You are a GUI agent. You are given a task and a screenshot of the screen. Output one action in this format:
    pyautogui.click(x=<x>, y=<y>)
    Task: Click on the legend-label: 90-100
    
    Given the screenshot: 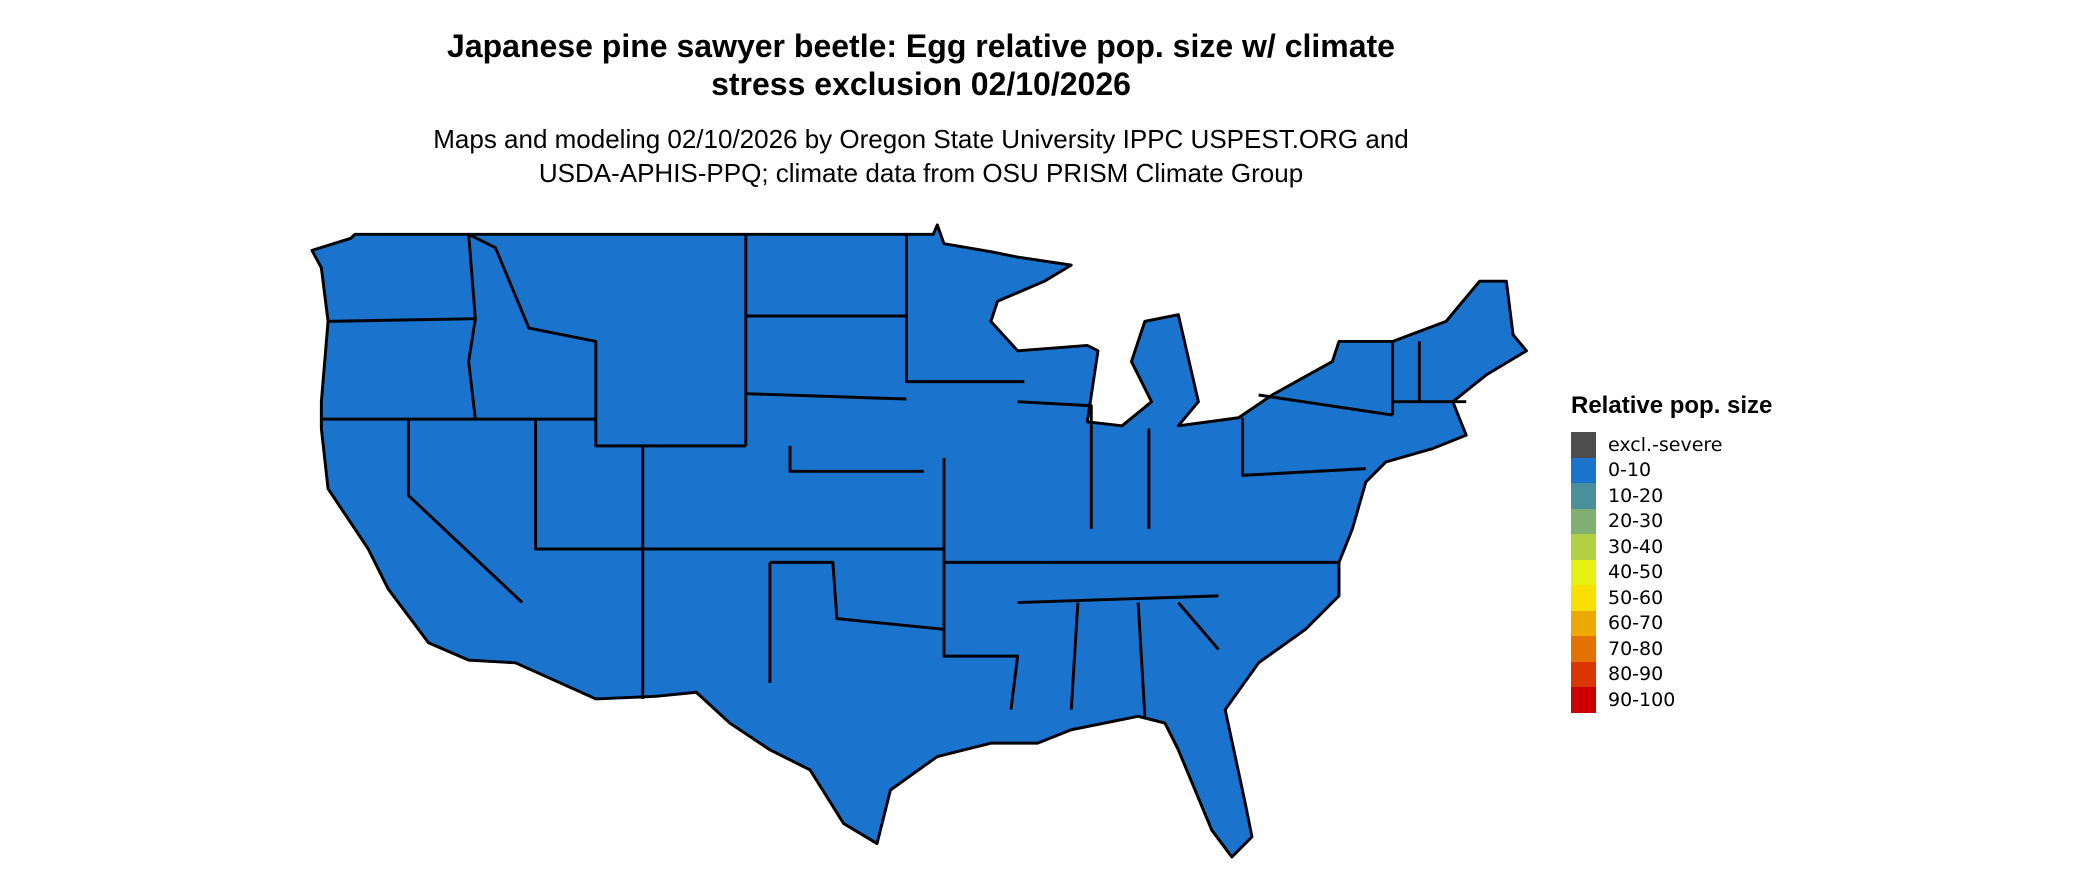 What is the action you would take?
    pyautogui.click(x=1642, y=699)
    